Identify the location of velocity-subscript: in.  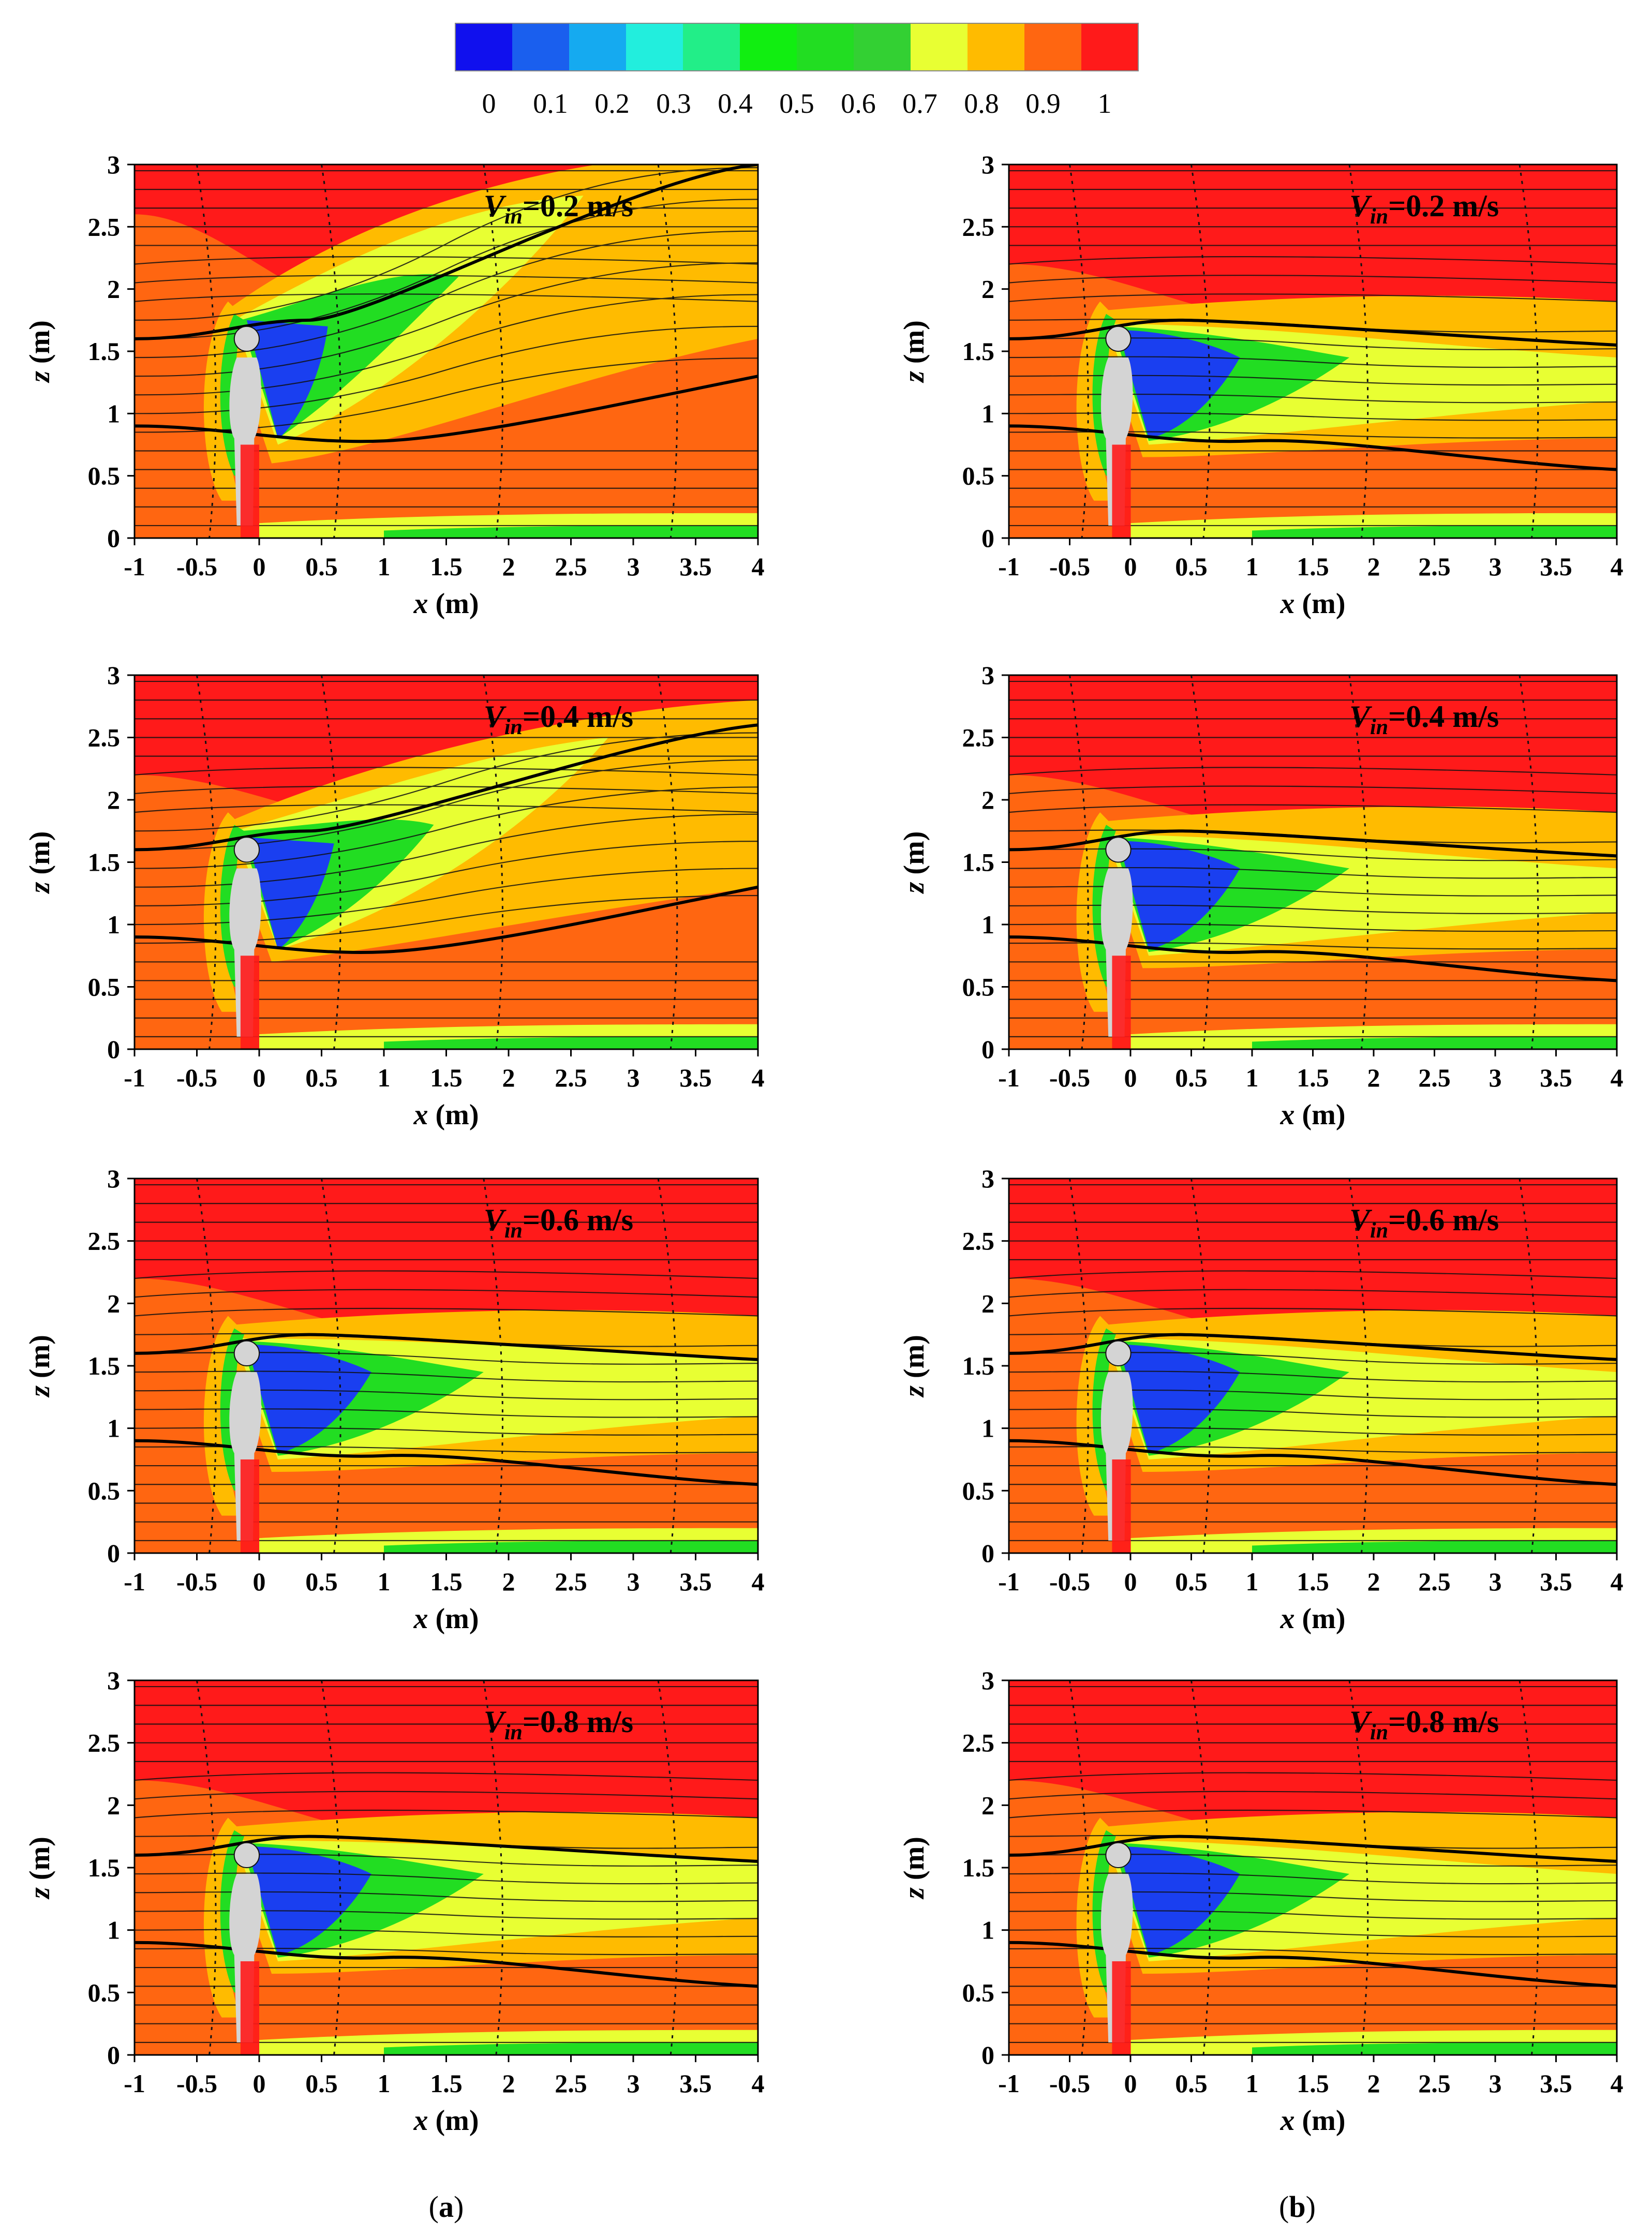
(1379, 727).